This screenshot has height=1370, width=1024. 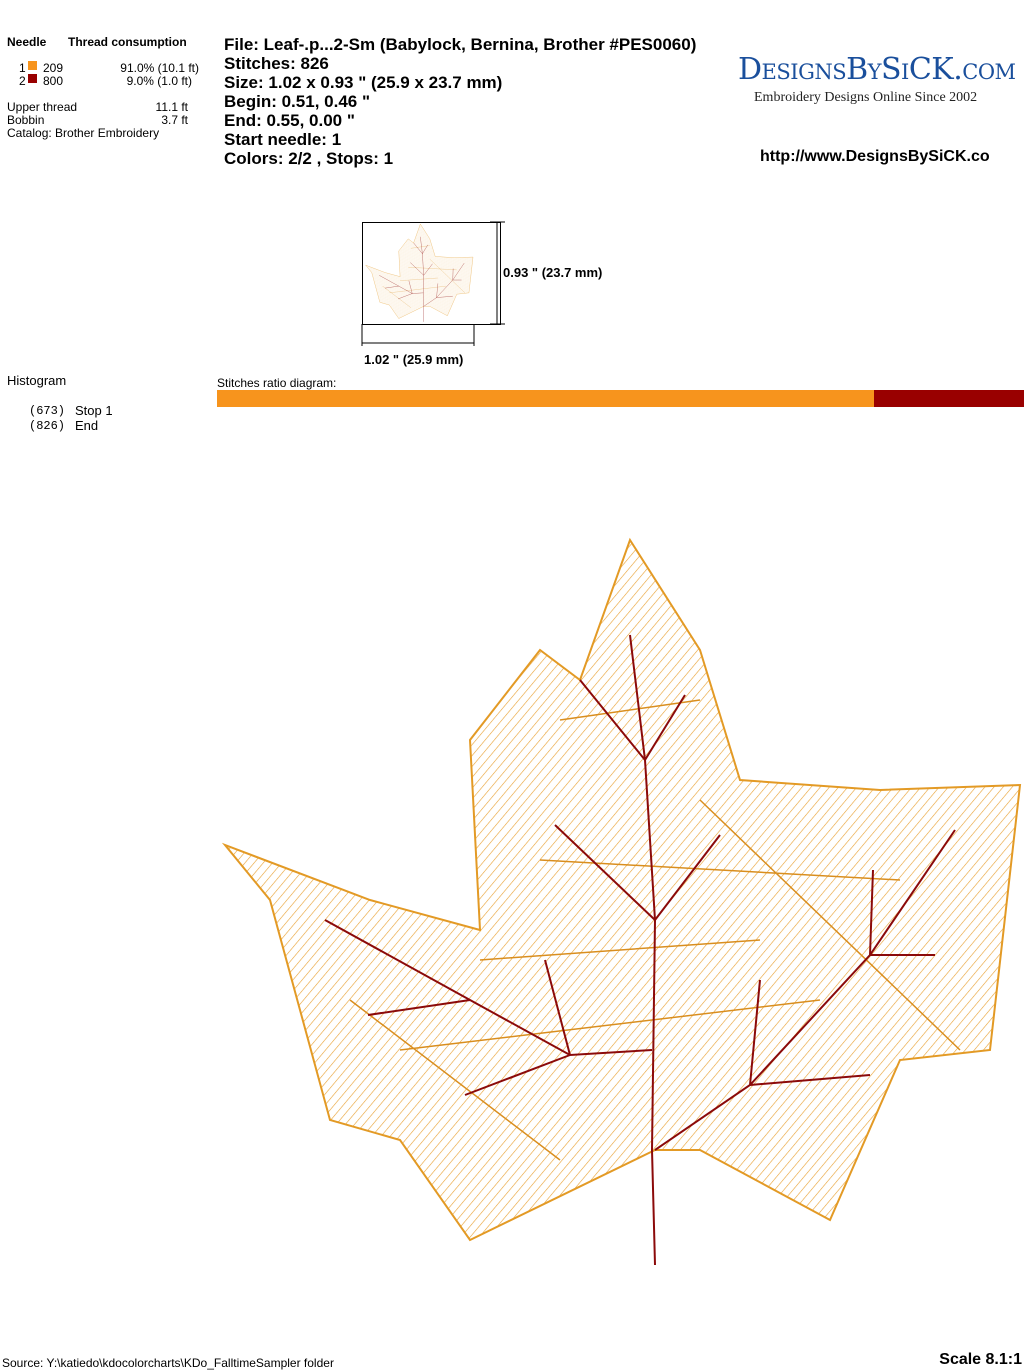 What do you see at coordinates (27, 42) in the screenshot?
I see `header-needle: Needle` at bounding box center [27, 42].